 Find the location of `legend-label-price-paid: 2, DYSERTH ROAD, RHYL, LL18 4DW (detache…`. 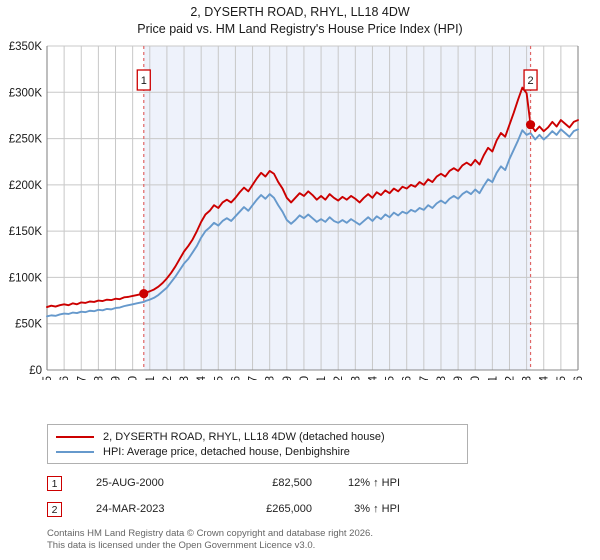

legend-label-price-paid: 2, DYSERTH ROAD, RHYL, LL18 4DW (detache… is located at coordinates (244, 436).